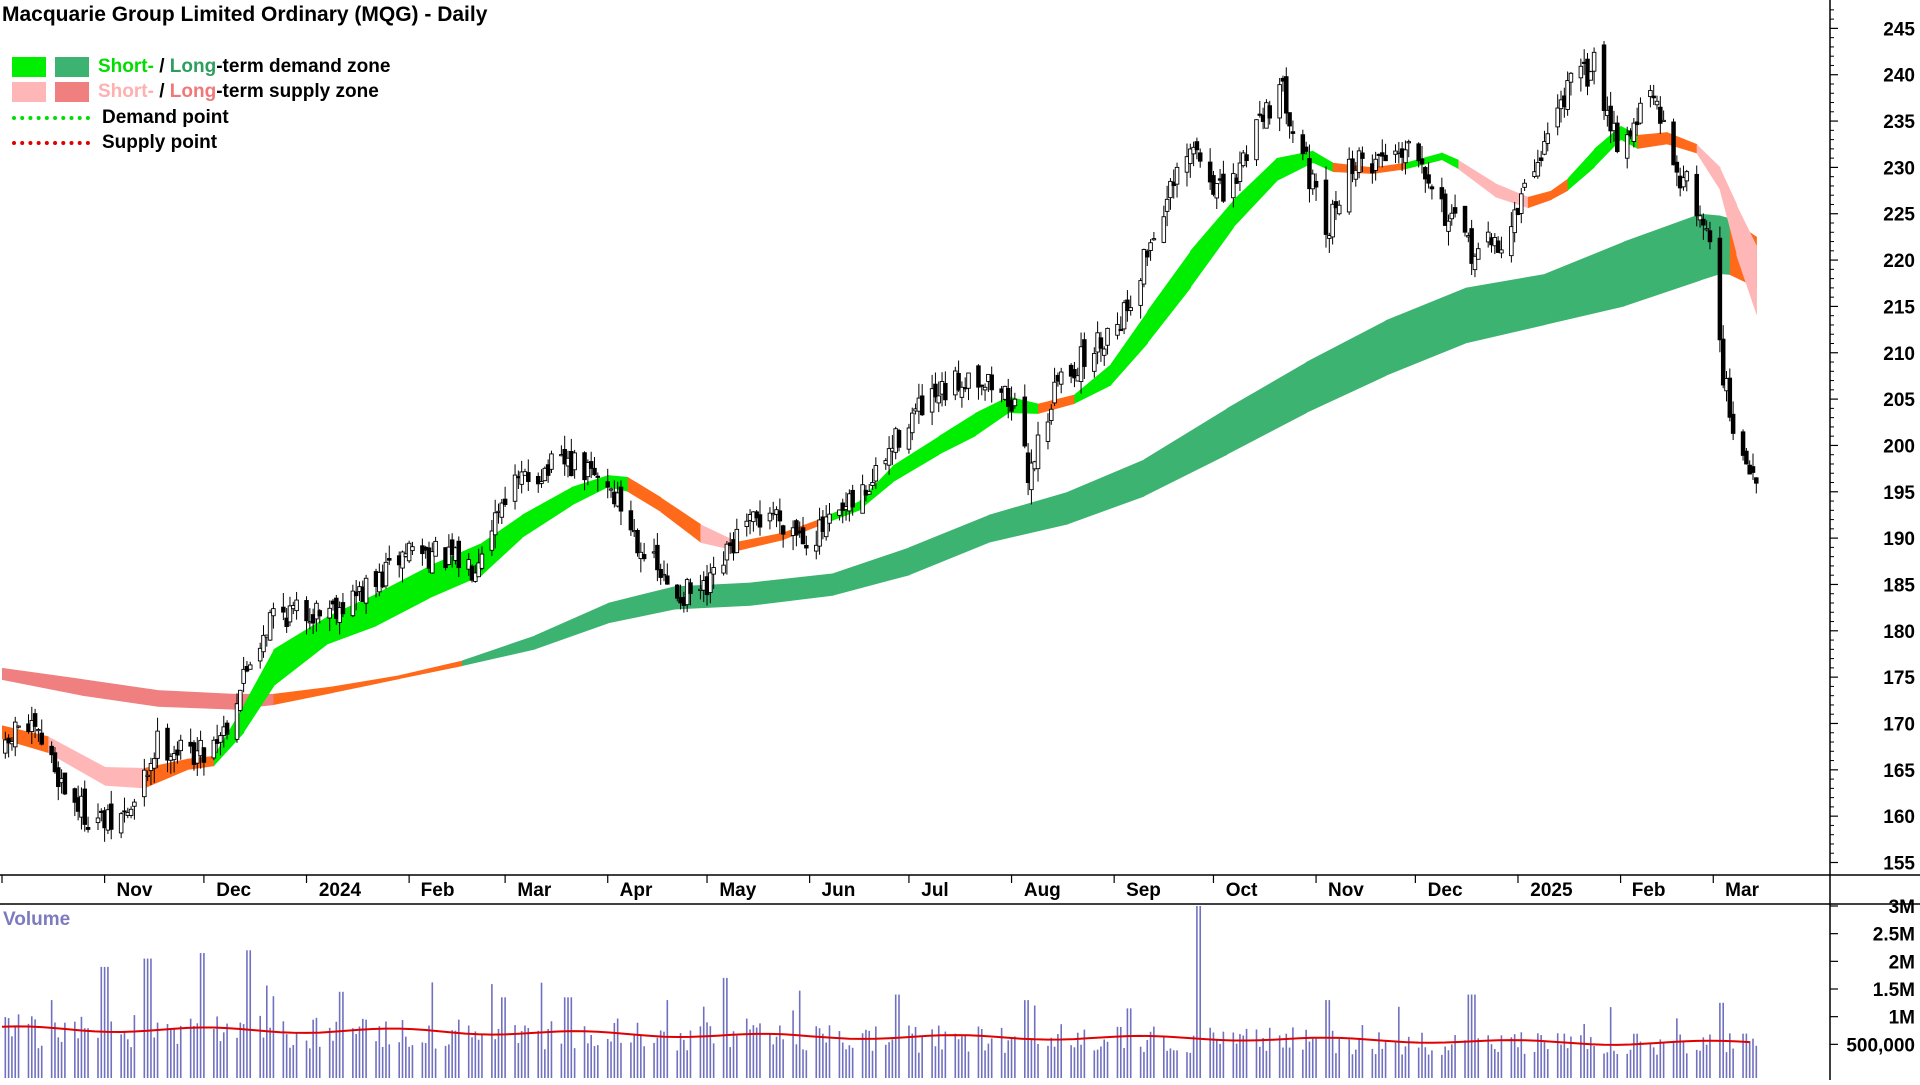 The image size is (1920, 1085). I want to click on x-tick-label: Nov, so click(1346, 890).